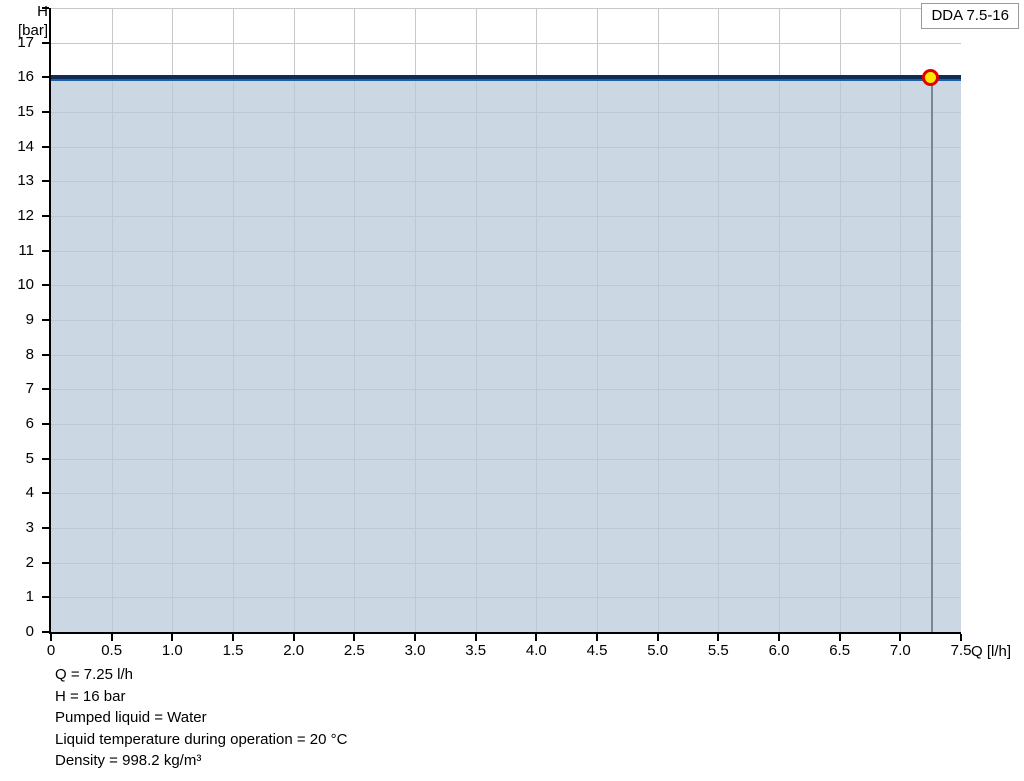 The height and width of the screenshot is (781, 1024). Describe the element at coordinates (29, 423) in the screenshot. I see `y-axis-tick-label: 6` at that location.